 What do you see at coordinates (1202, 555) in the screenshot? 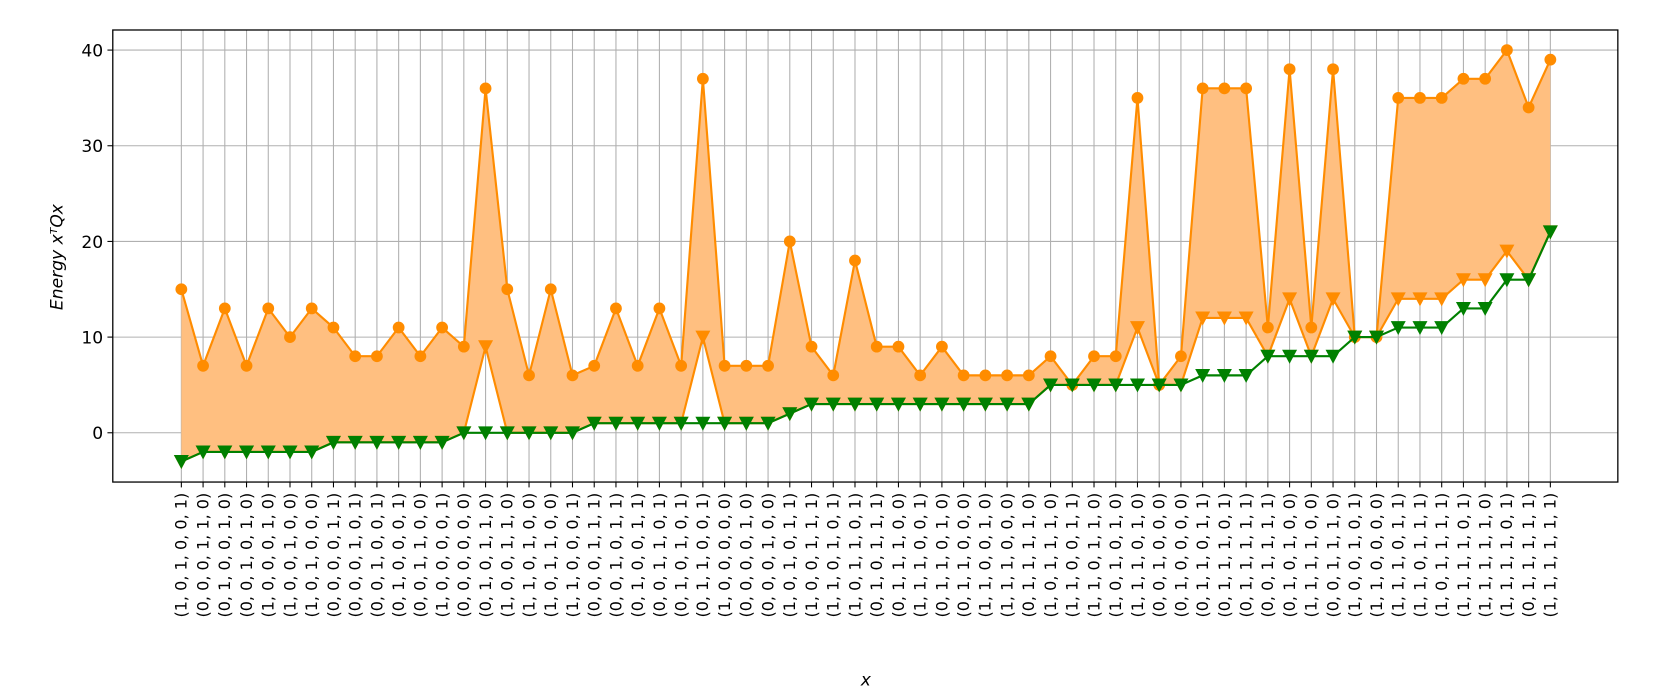
I see `x-tick-label: (0, 1, 1, 0, 1, 1)` at bounding box center [1202, 555].